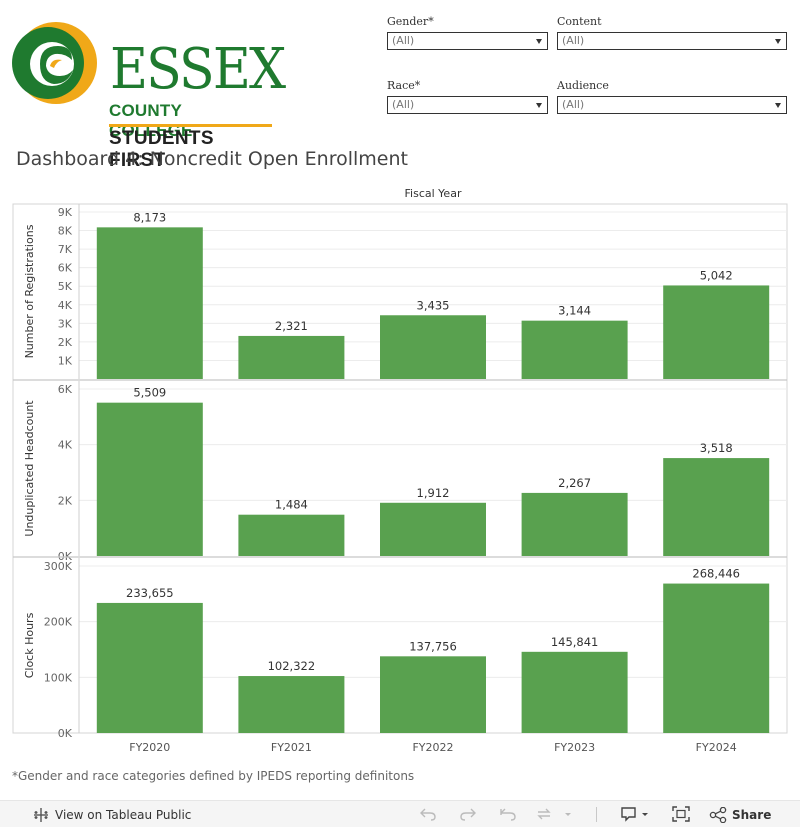  I want to click on bar-value-label: 2,267, so click(574, 483).